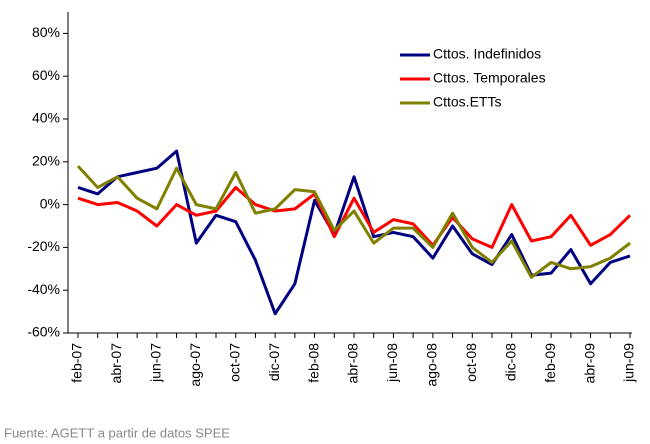 Image resolution: width=650 pixels, height=444 pixels. Describe the element at coordinates (487, 54) in the screenshot. I see `legend-label: Cttos. Indefinidos` at that location.